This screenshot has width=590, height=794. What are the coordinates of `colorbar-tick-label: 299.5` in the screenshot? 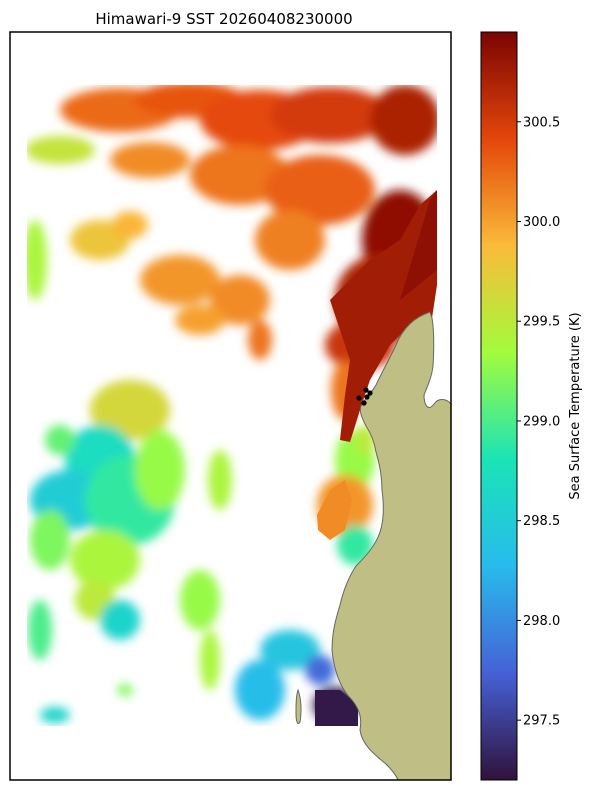 It's located at (541, 322).